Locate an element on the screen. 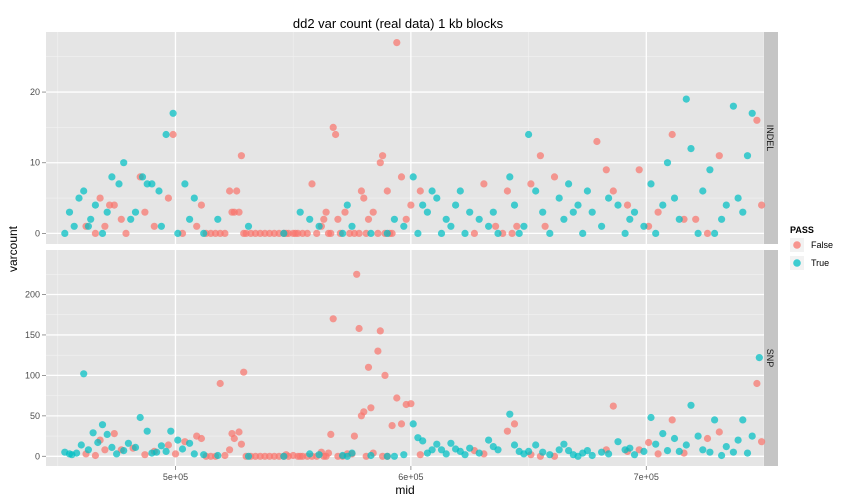 This screenshot has width=864, height=504. legend-title: PASS is located at coordinates (802, 230).